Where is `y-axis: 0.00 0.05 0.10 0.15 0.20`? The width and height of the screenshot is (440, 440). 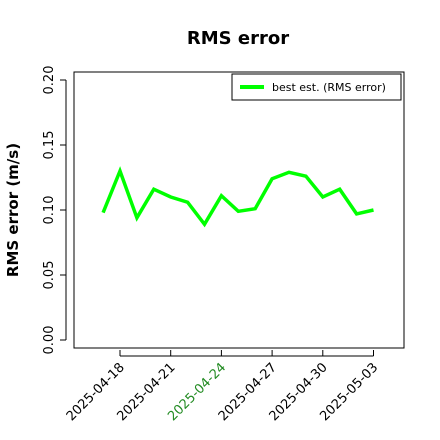 y-axis: 0.00 0.05 0.10 0.15 0.20 is located at coordinates (54, 210).